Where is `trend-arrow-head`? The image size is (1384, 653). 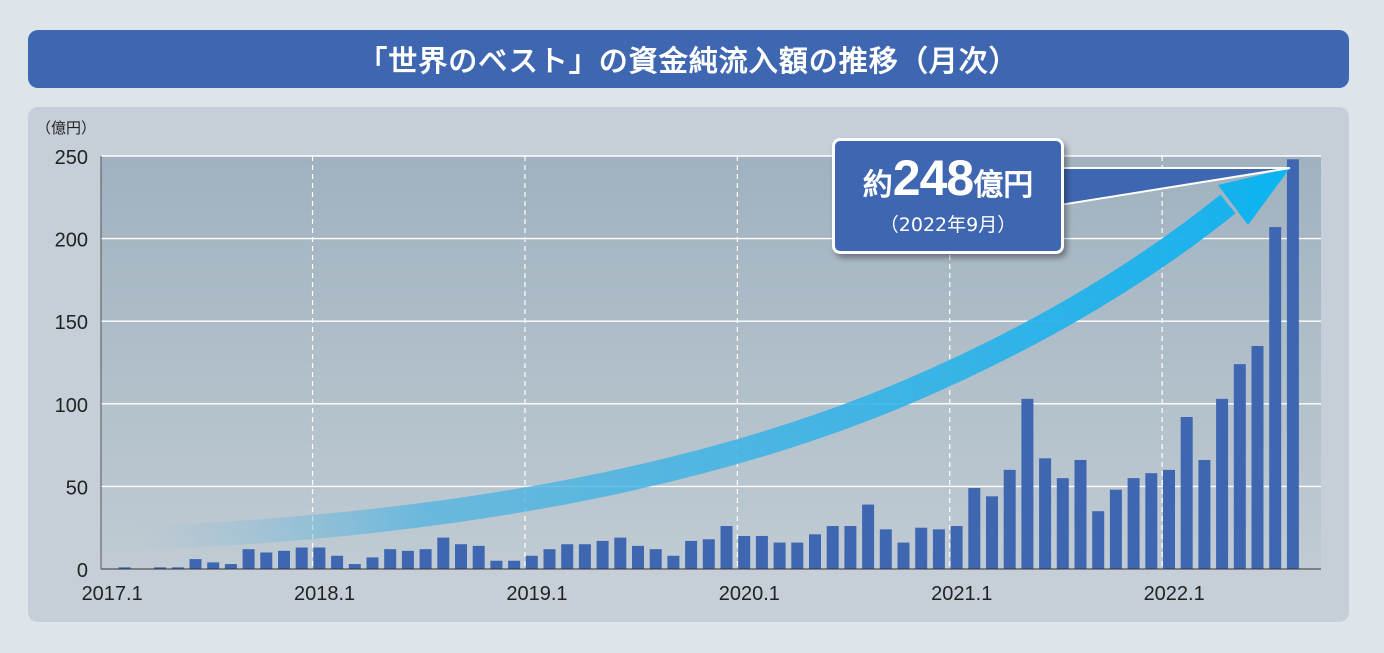 trend-arrow-head is located at coordinates (1254, 196).